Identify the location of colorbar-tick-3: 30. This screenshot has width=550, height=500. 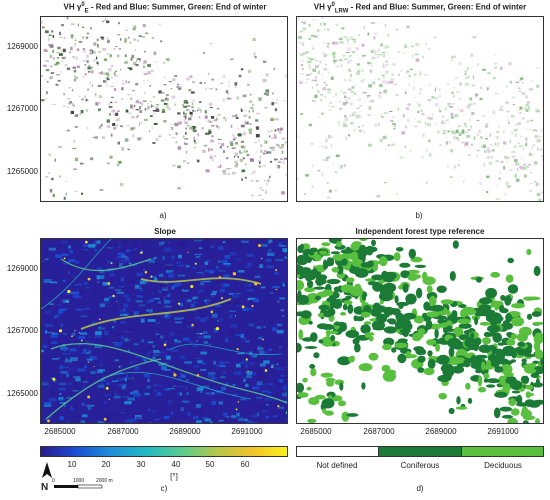
(141, 464).